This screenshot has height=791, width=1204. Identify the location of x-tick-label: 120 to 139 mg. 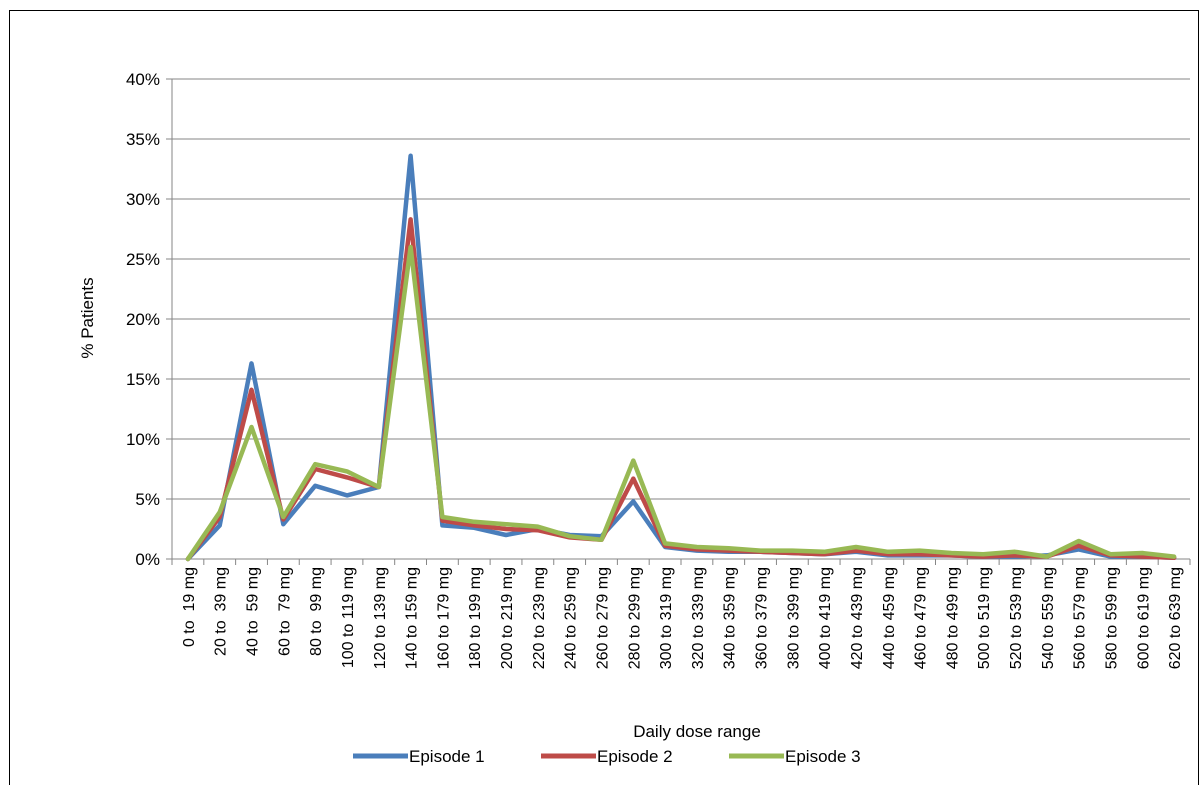
(380, 618).